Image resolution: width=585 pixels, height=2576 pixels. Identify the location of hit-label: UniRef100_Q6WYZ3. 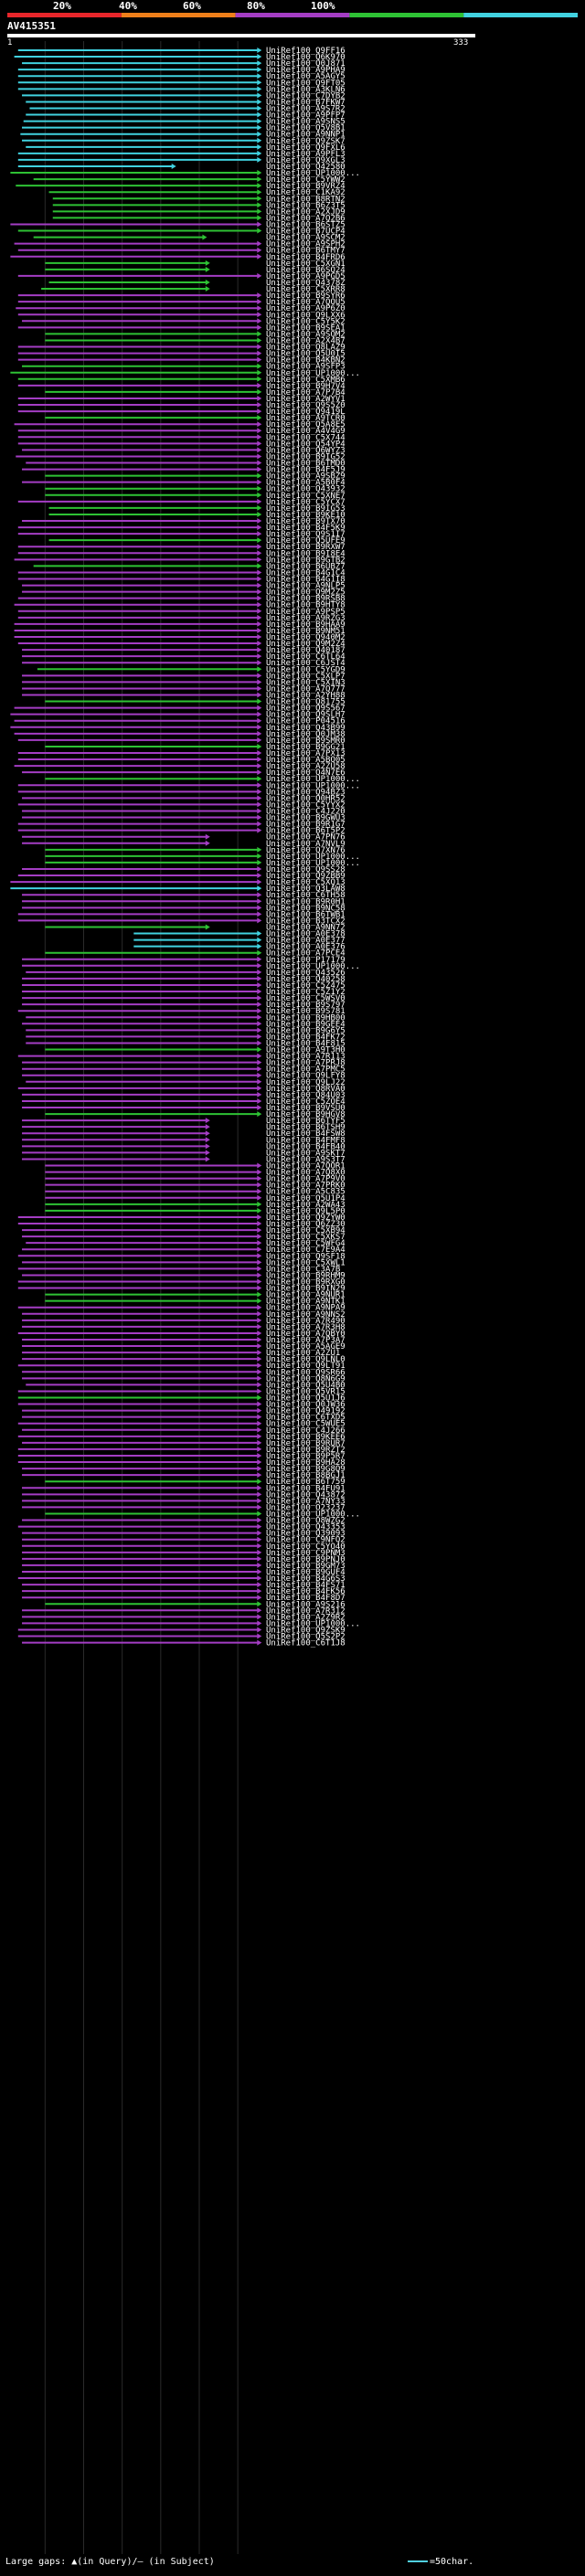
(306, 450).